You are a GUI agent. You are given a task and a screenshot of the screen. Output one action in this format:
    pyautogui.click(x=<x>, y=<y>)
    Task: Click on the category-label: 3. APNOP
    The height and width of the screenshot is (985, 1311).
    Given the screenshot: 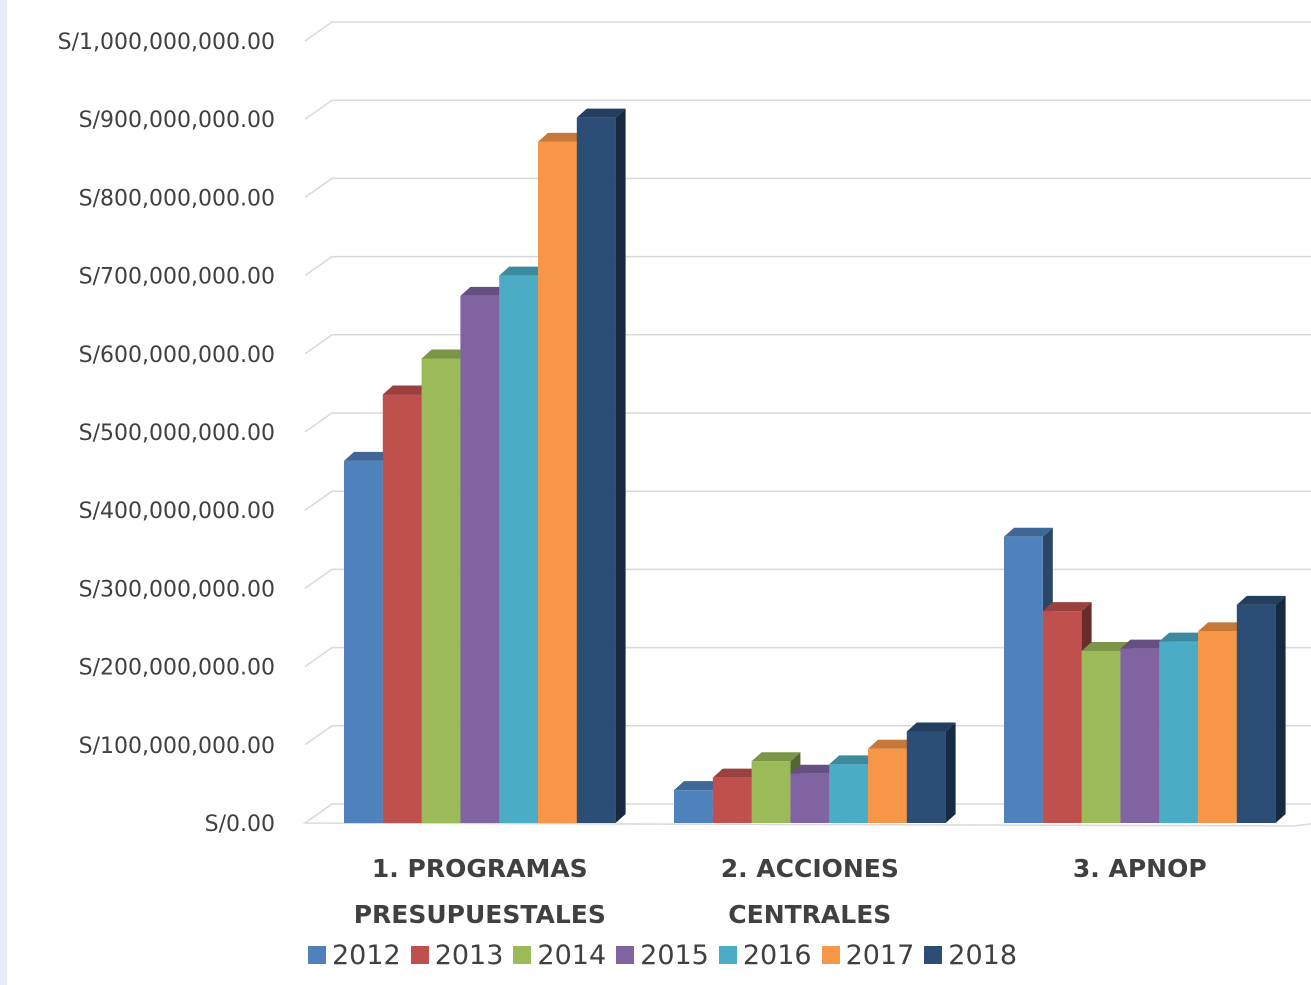 What is the action you would take?
    pyautogui.click(x=1140, y=868)
    